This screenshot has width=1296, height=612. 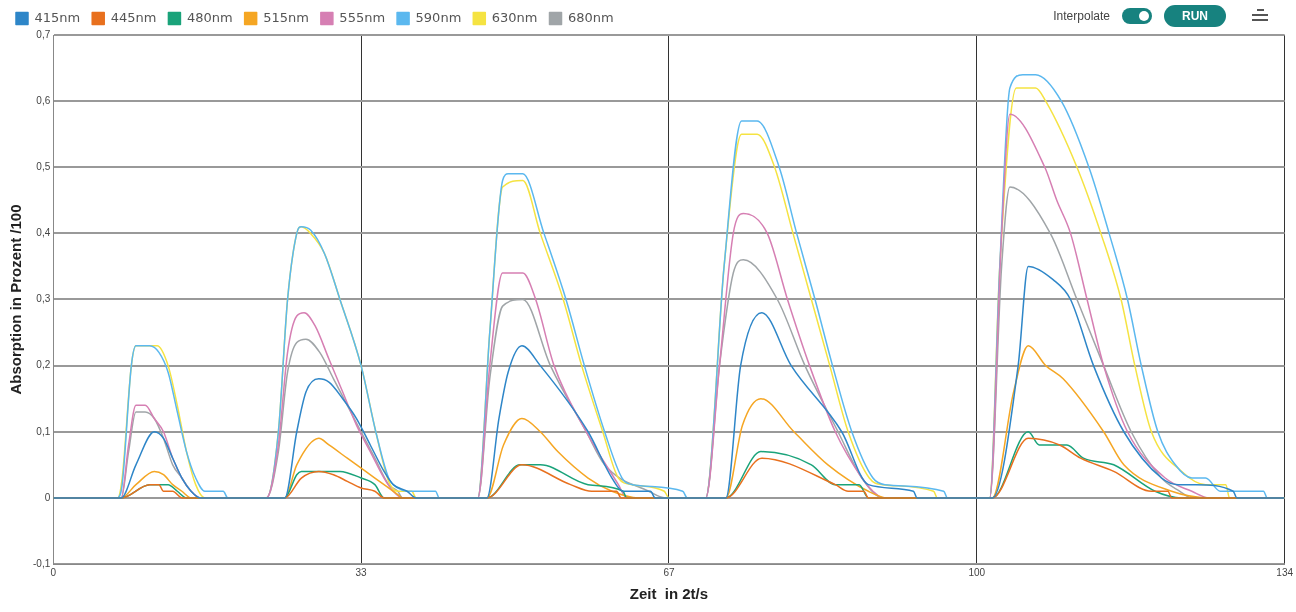 What do you see at coordinates (43, 34) in the screenshot?
I see `y-tick-label: 0,7` at bounding box center [43, 34].